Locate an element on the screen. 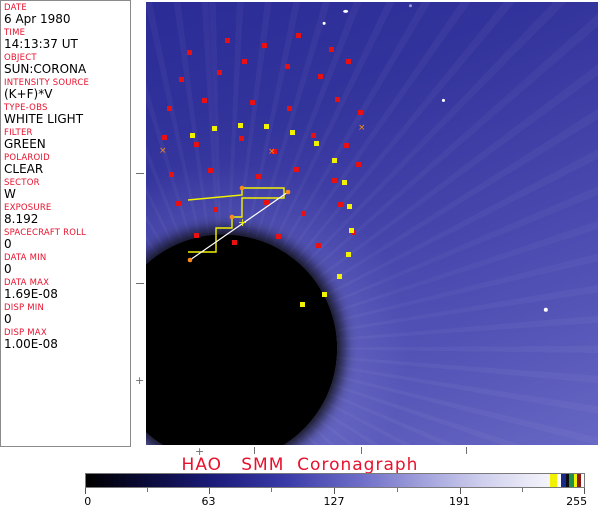 The width and height of the screenshot is (600, 512). metadata-label: INTENSITY SOURCE is located at coordinates (47, 83).